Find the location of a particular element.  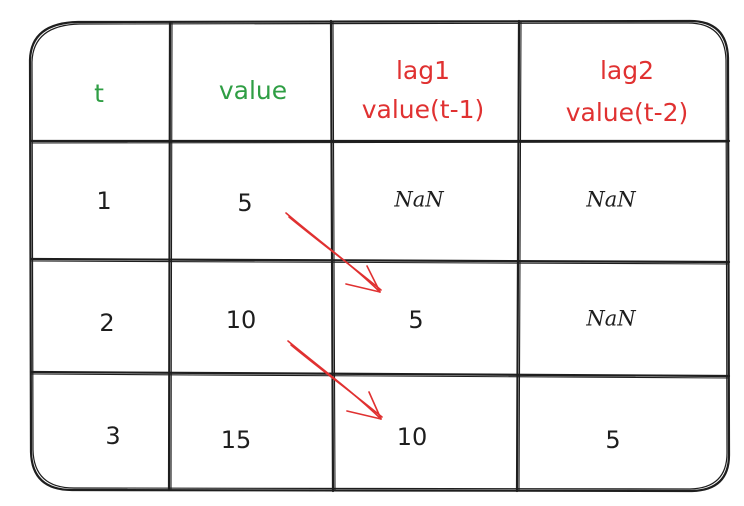

row-divider-2-sketch is located at coordinates (380, 262).